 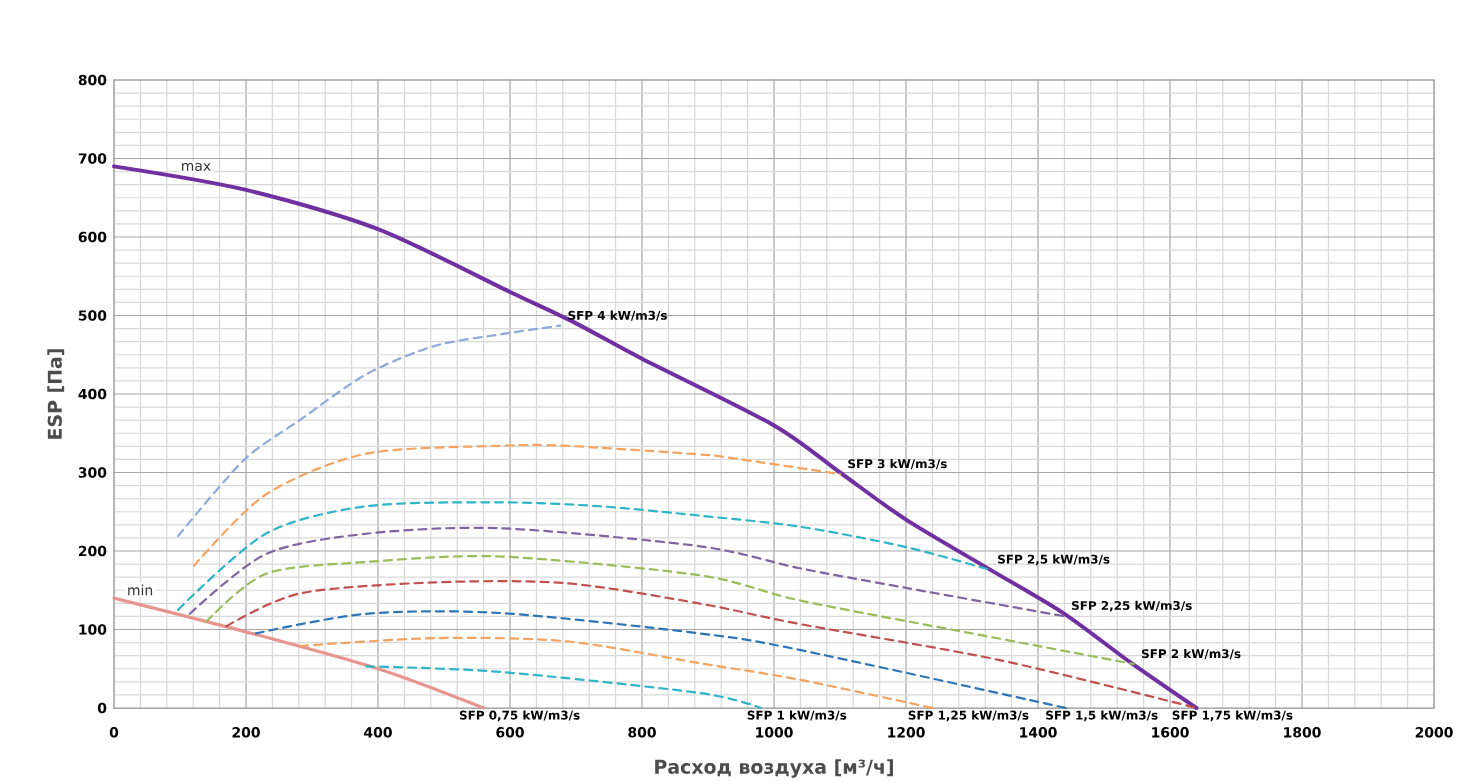 What do you see at coordinates (56, 394) in the screenshot?
I see `y-axis-title: ESP [Па]` at bounding box center [56, 394].